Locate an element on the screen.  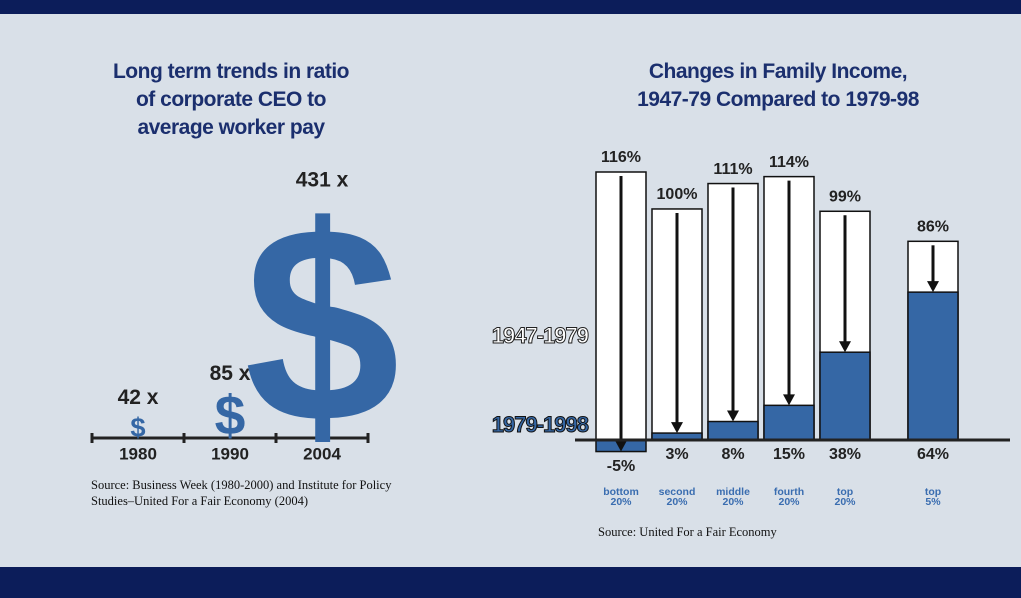
x-tick-label: second 20% is located at coordinates (677, 497).